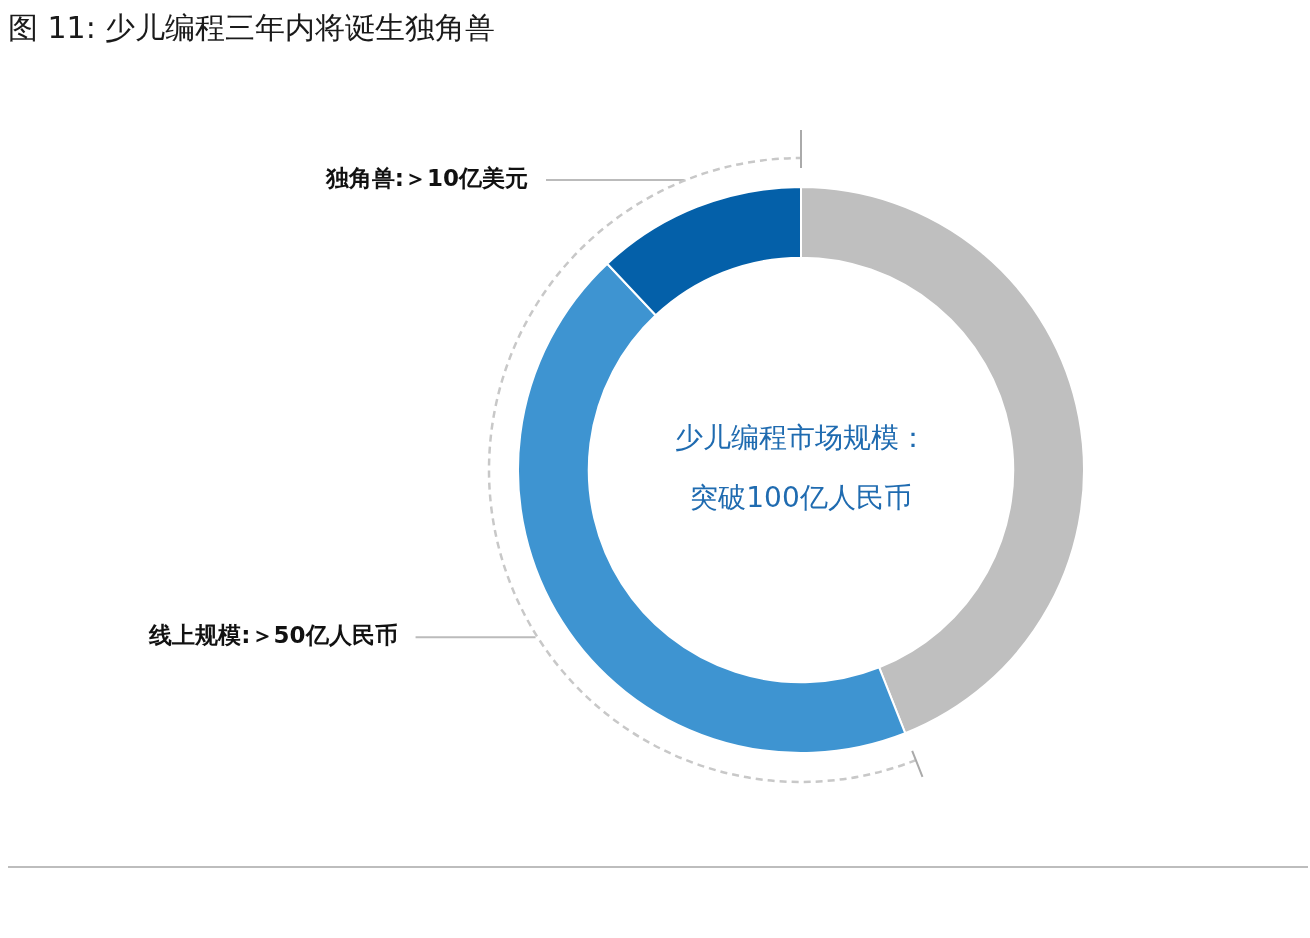 The width and height of the screenshot is (1310, 938). What do you see at coordinates (273, 635) in the screenshot?
I see `slice-label: 线上规模:＞50亿人民币` at bounding box center [273, 635].